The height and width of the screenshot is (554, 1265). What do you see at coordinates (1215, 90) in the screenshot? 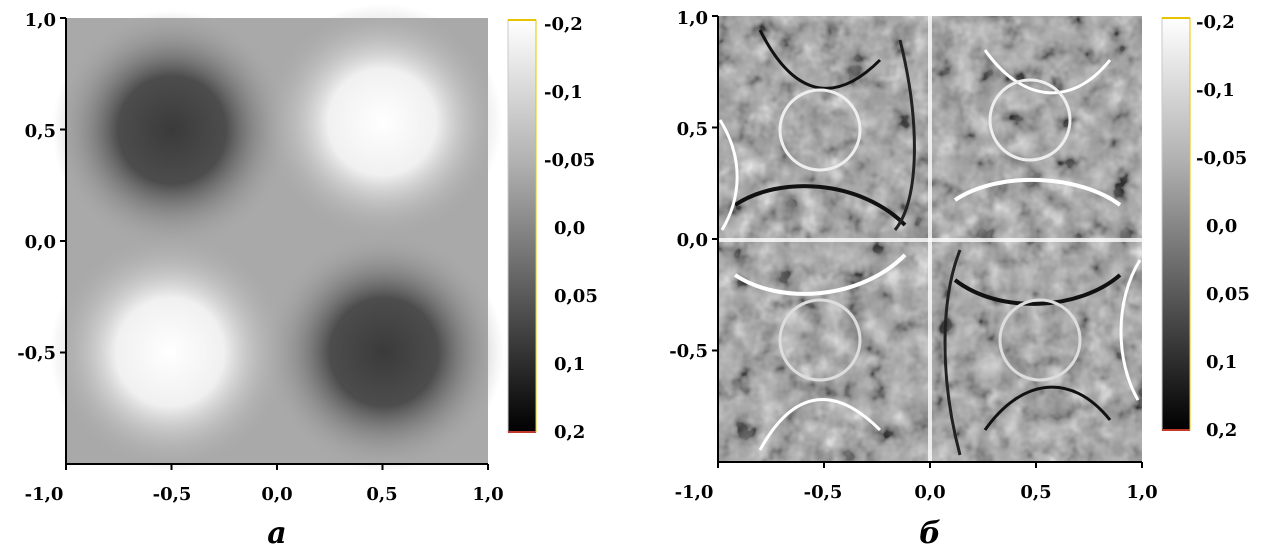
I see `colorbar-b-label-2: -0,1` at bounding box center [1215, 90].